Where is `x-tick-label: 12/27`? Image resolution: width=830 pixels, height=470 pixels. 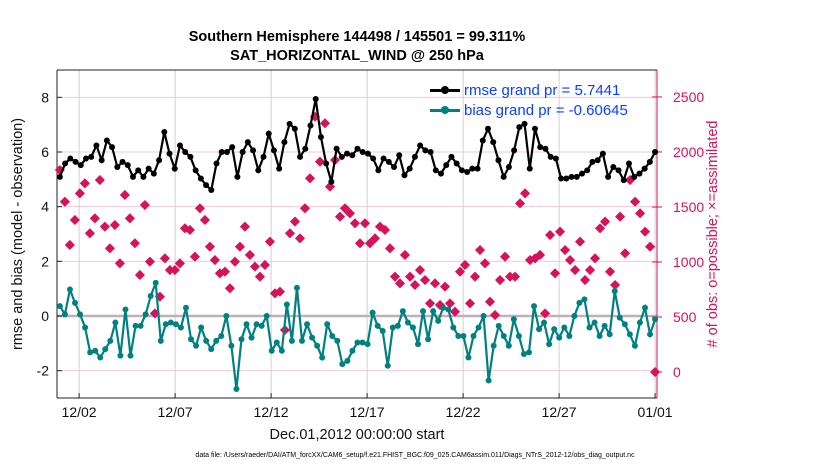
x-tick-label: 12/27 is located at coordinates (559, 412).